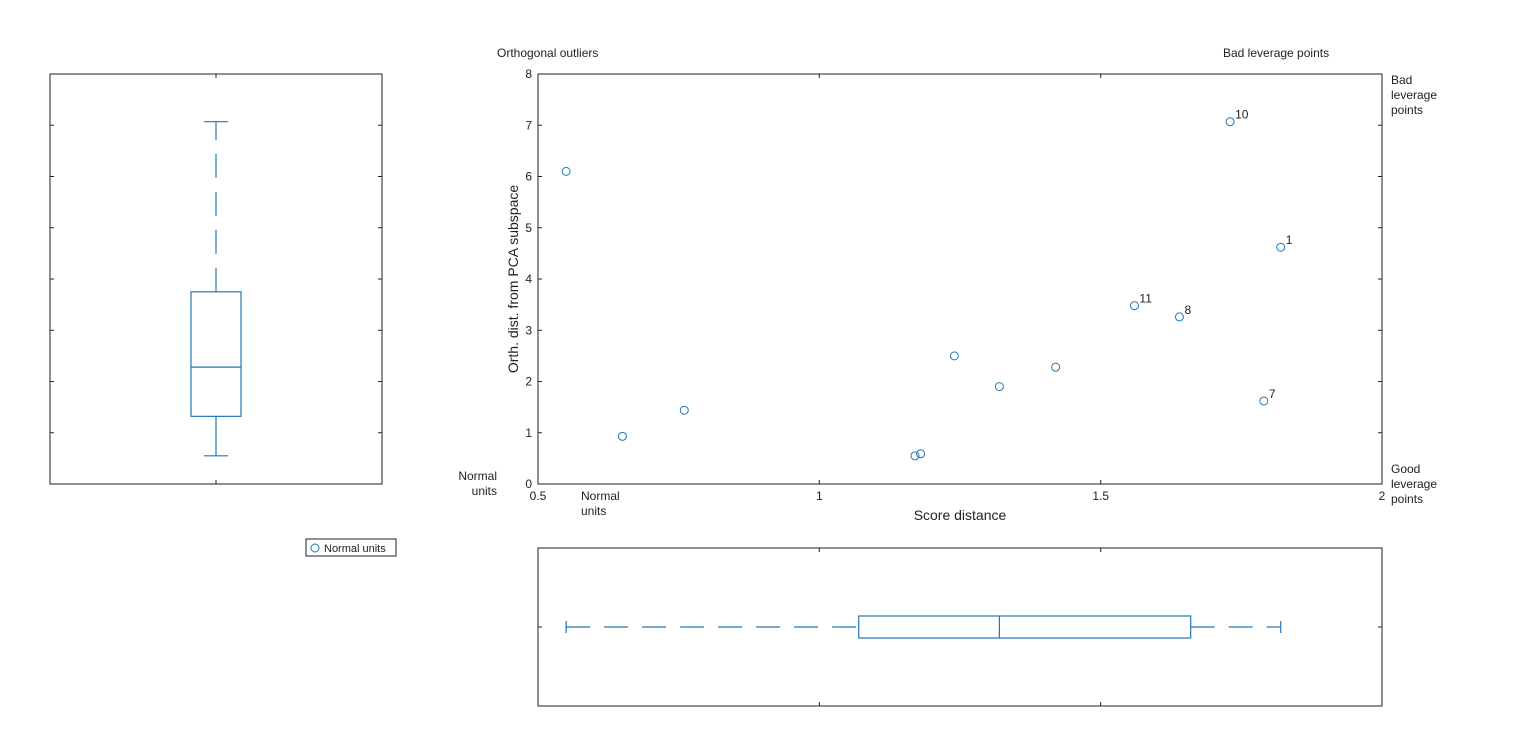 The height and width of the screenshot is (744, 1536). Describe the element at coordinates (1289, 240) in the screenshot. I see `point-label: 1` at that location.